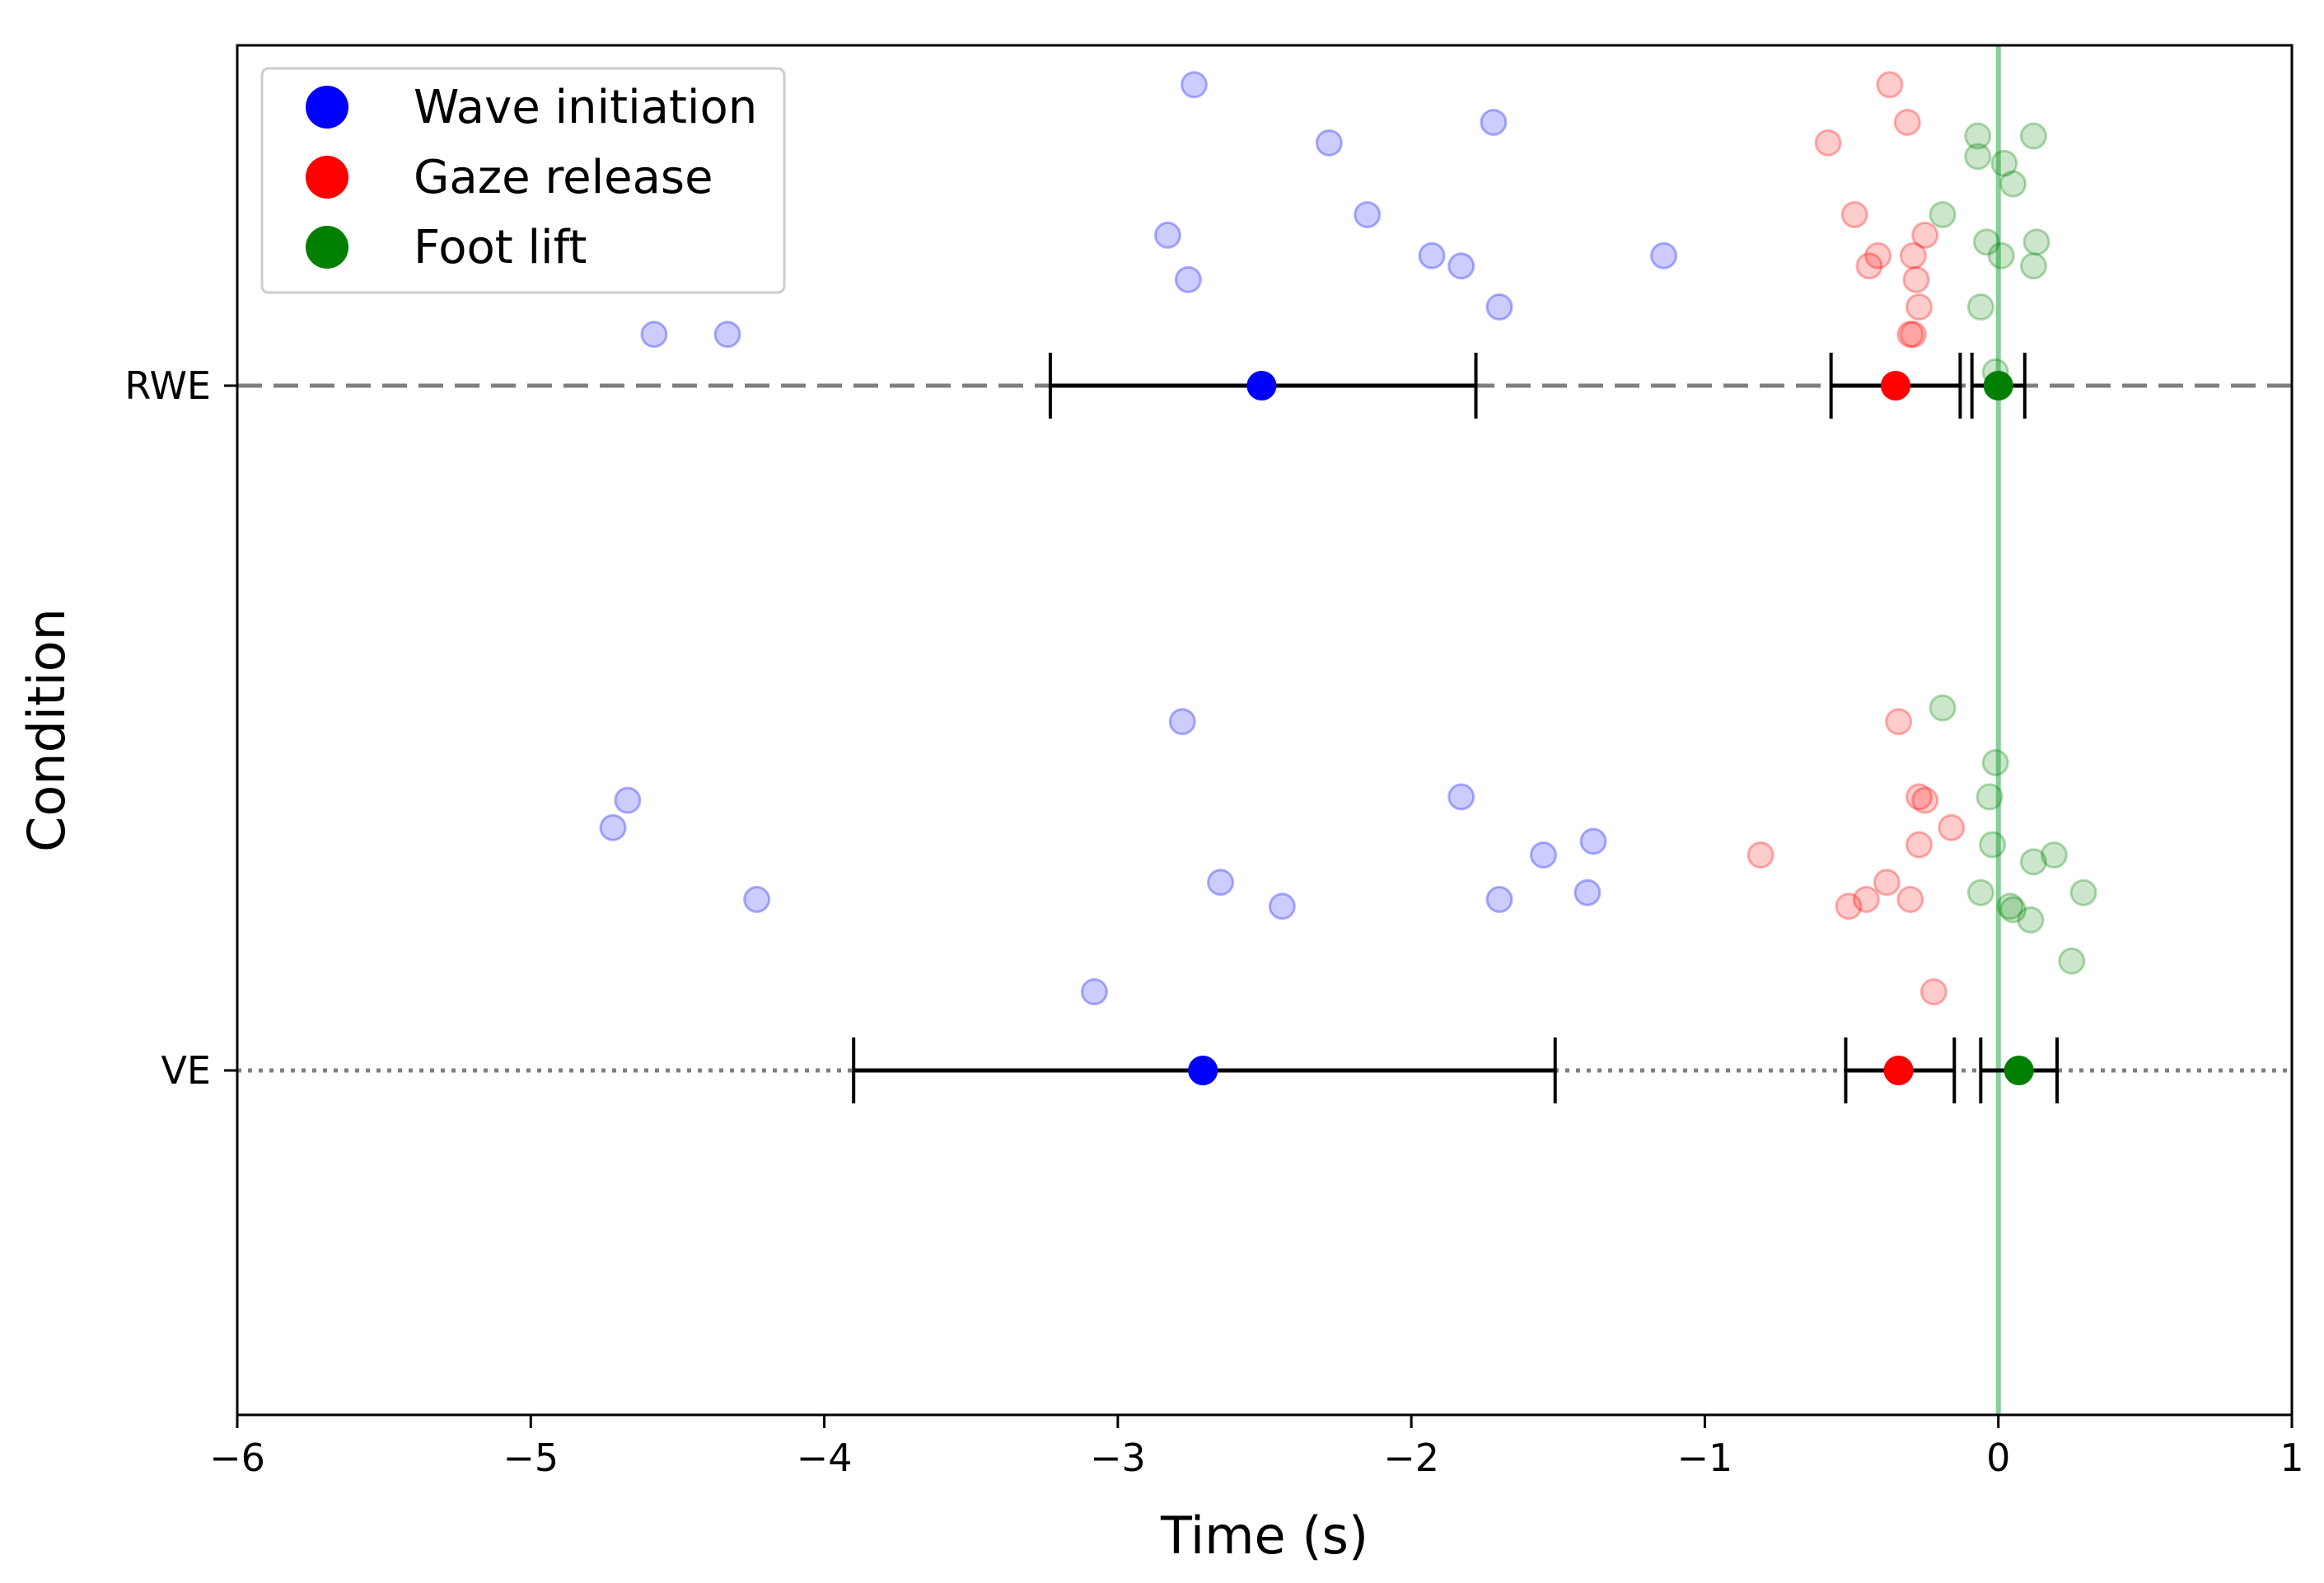 This screenshot has height=1583, width=2324. What do you see at coordinates (1896, 385) in the screenshot?
I see `gaze-mean-rwe` at bounding box center [1896, 385].